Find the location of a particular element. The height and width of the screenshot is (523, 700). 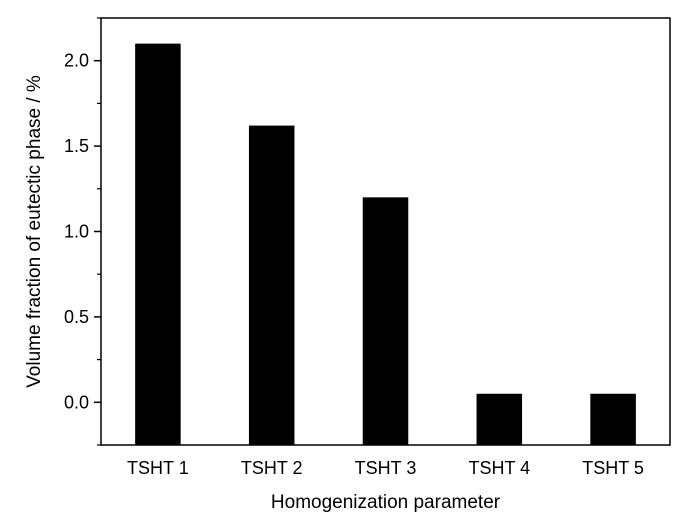

y-axis-label: Volume fraction of eutectic phase / % is located at coordinates (34, 231).